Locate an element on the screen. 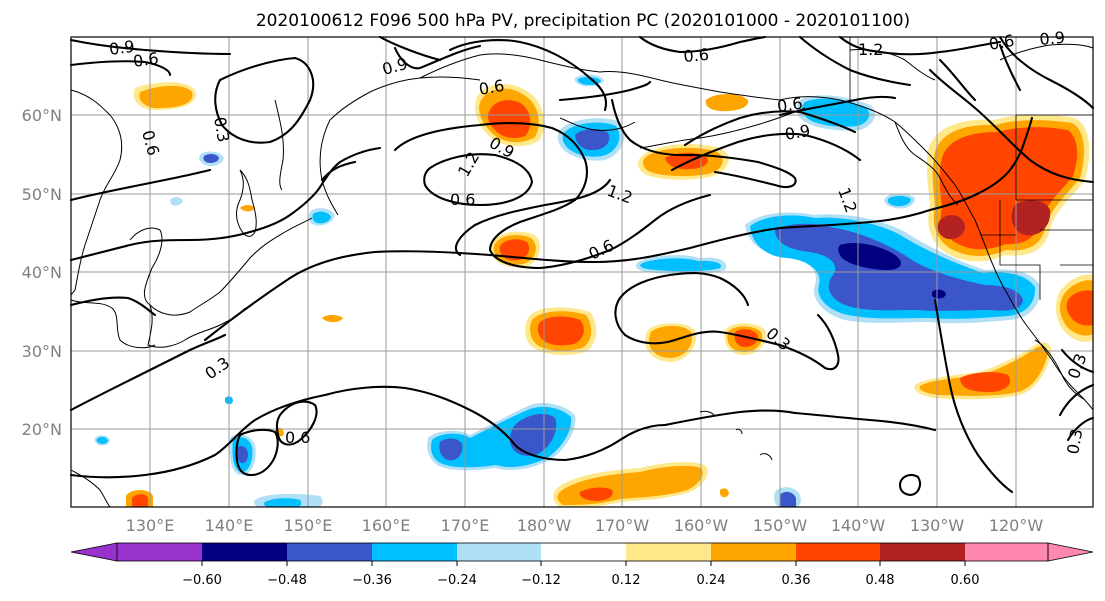 The width and height of the screenshot is (1105, 601). lon-label: 140°W is located at coordinates (858, 525).